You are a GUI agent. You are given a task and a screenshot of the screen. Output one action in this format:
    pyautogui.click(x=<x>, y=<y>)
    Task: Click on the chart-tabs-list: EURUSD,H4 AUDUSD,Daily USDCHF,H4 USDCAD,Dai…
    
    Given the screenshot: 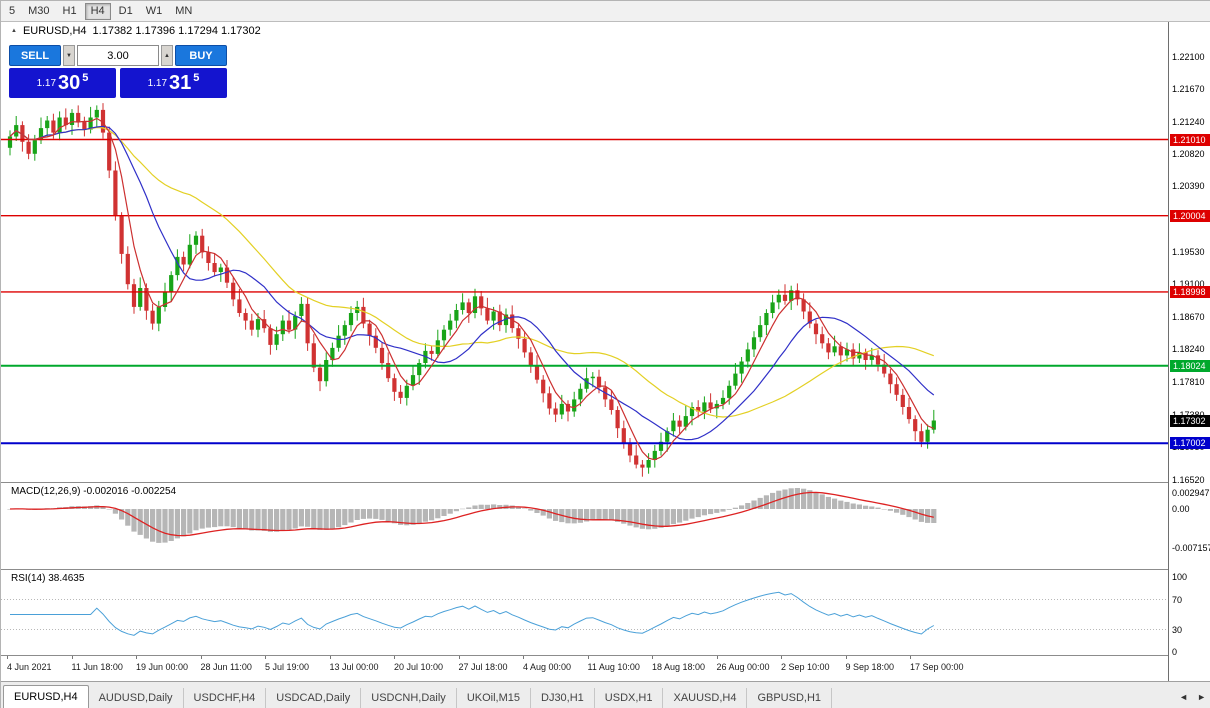 What is the action you would take?
    pyautogui.click(x=605, y=695)
    